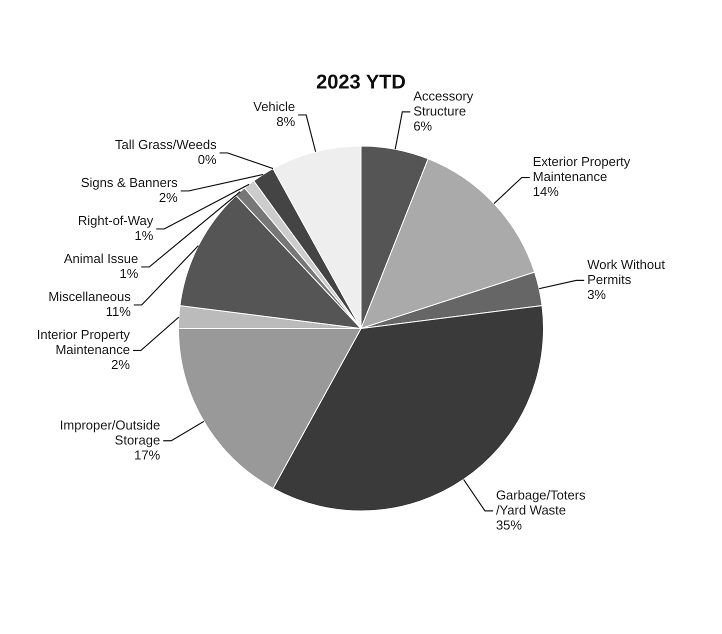 This screenshot has width=722, height=634. Describe the element at coordinates (596, 294) in the screenshot. I see `data-label: 3%` at that location.